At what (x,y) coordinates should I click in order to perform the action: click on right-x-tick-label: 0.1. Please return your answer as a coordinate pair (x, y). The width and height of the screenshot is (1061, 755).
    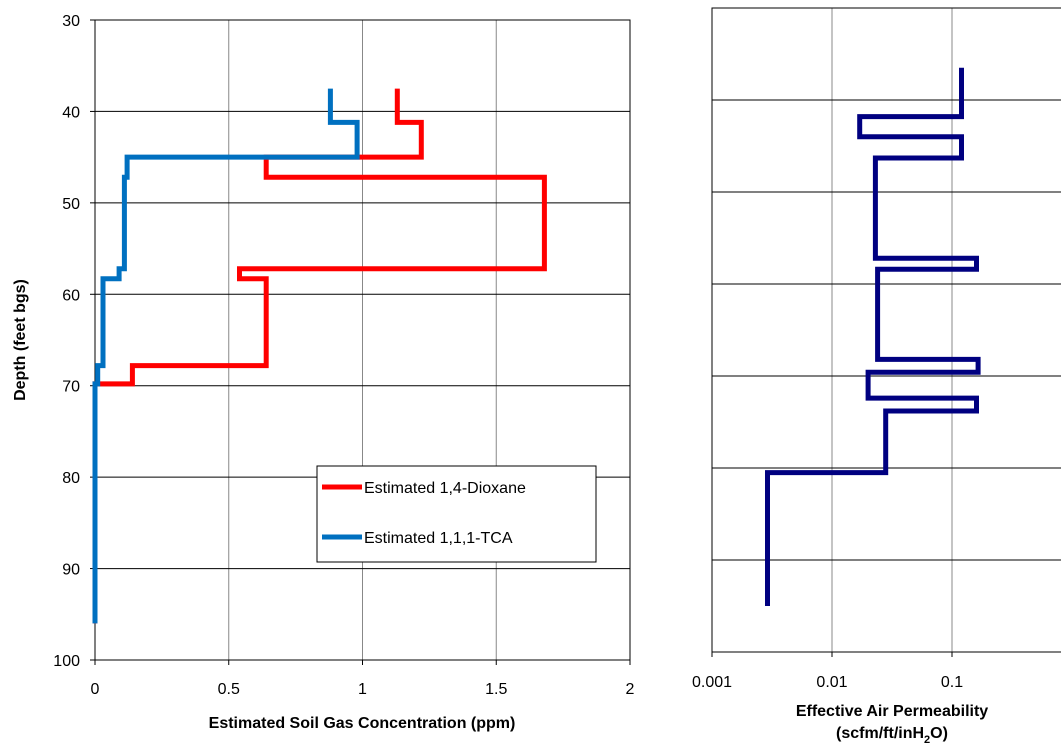
    Looking at the image, I should click on (952, 682).